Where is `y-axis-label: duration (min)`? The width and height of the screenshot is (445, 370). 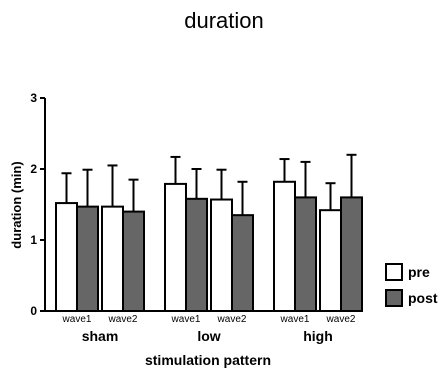 y-axis-label: duration (min) is located at coordinates (16, 204).